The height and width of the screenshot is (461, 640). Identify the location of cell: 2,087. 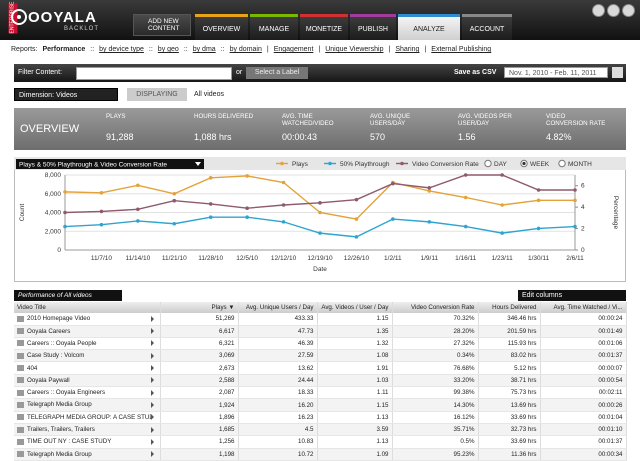
(199, 393).